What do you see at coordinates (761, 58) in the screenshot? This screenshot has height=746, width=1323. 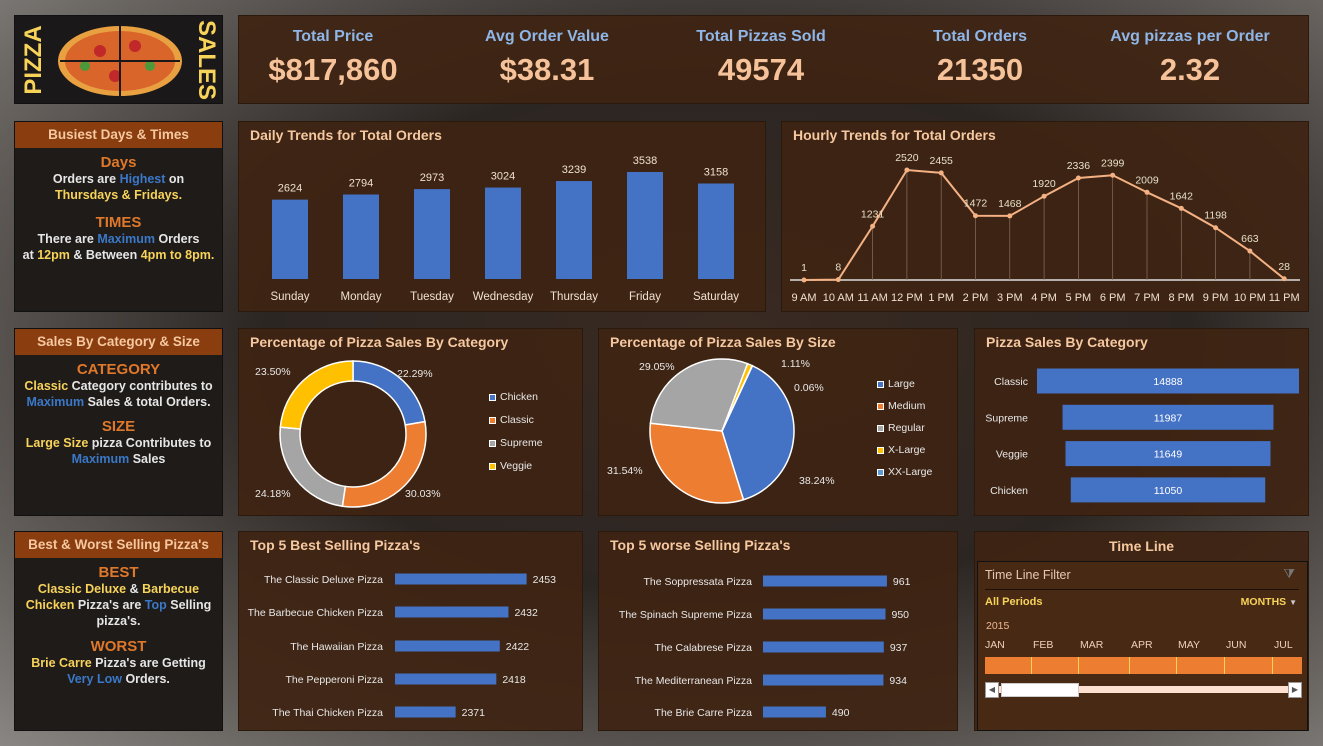 I see `kpi-total-pizzas-sold: Total Pizzas Sold 49574` at bounding box center [761, 58].